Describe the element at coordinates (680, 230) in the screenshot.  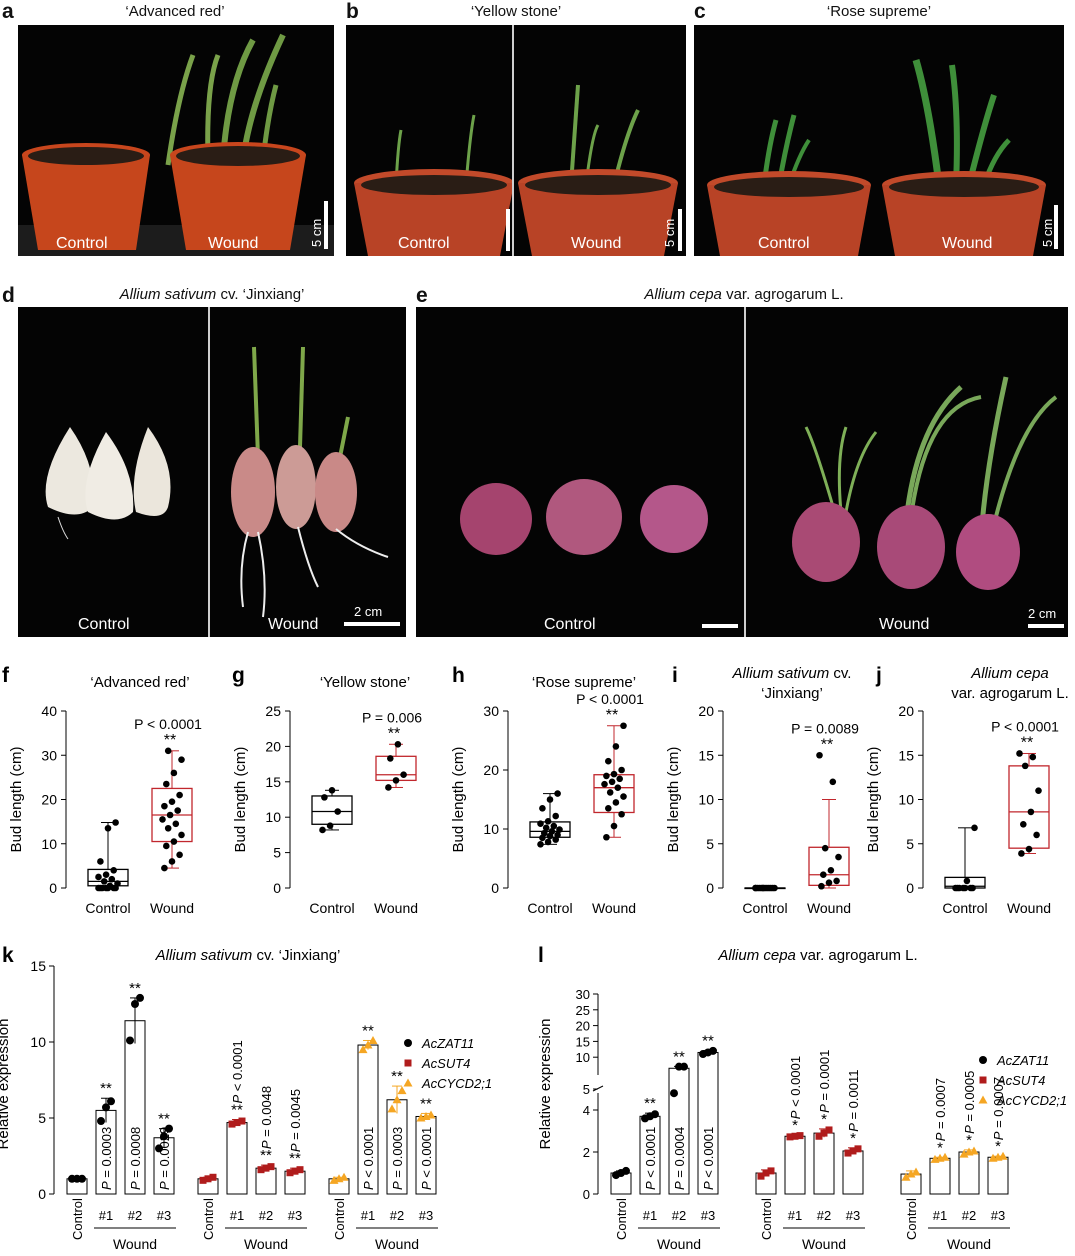
I see `scale-bar-b-right` at that location.